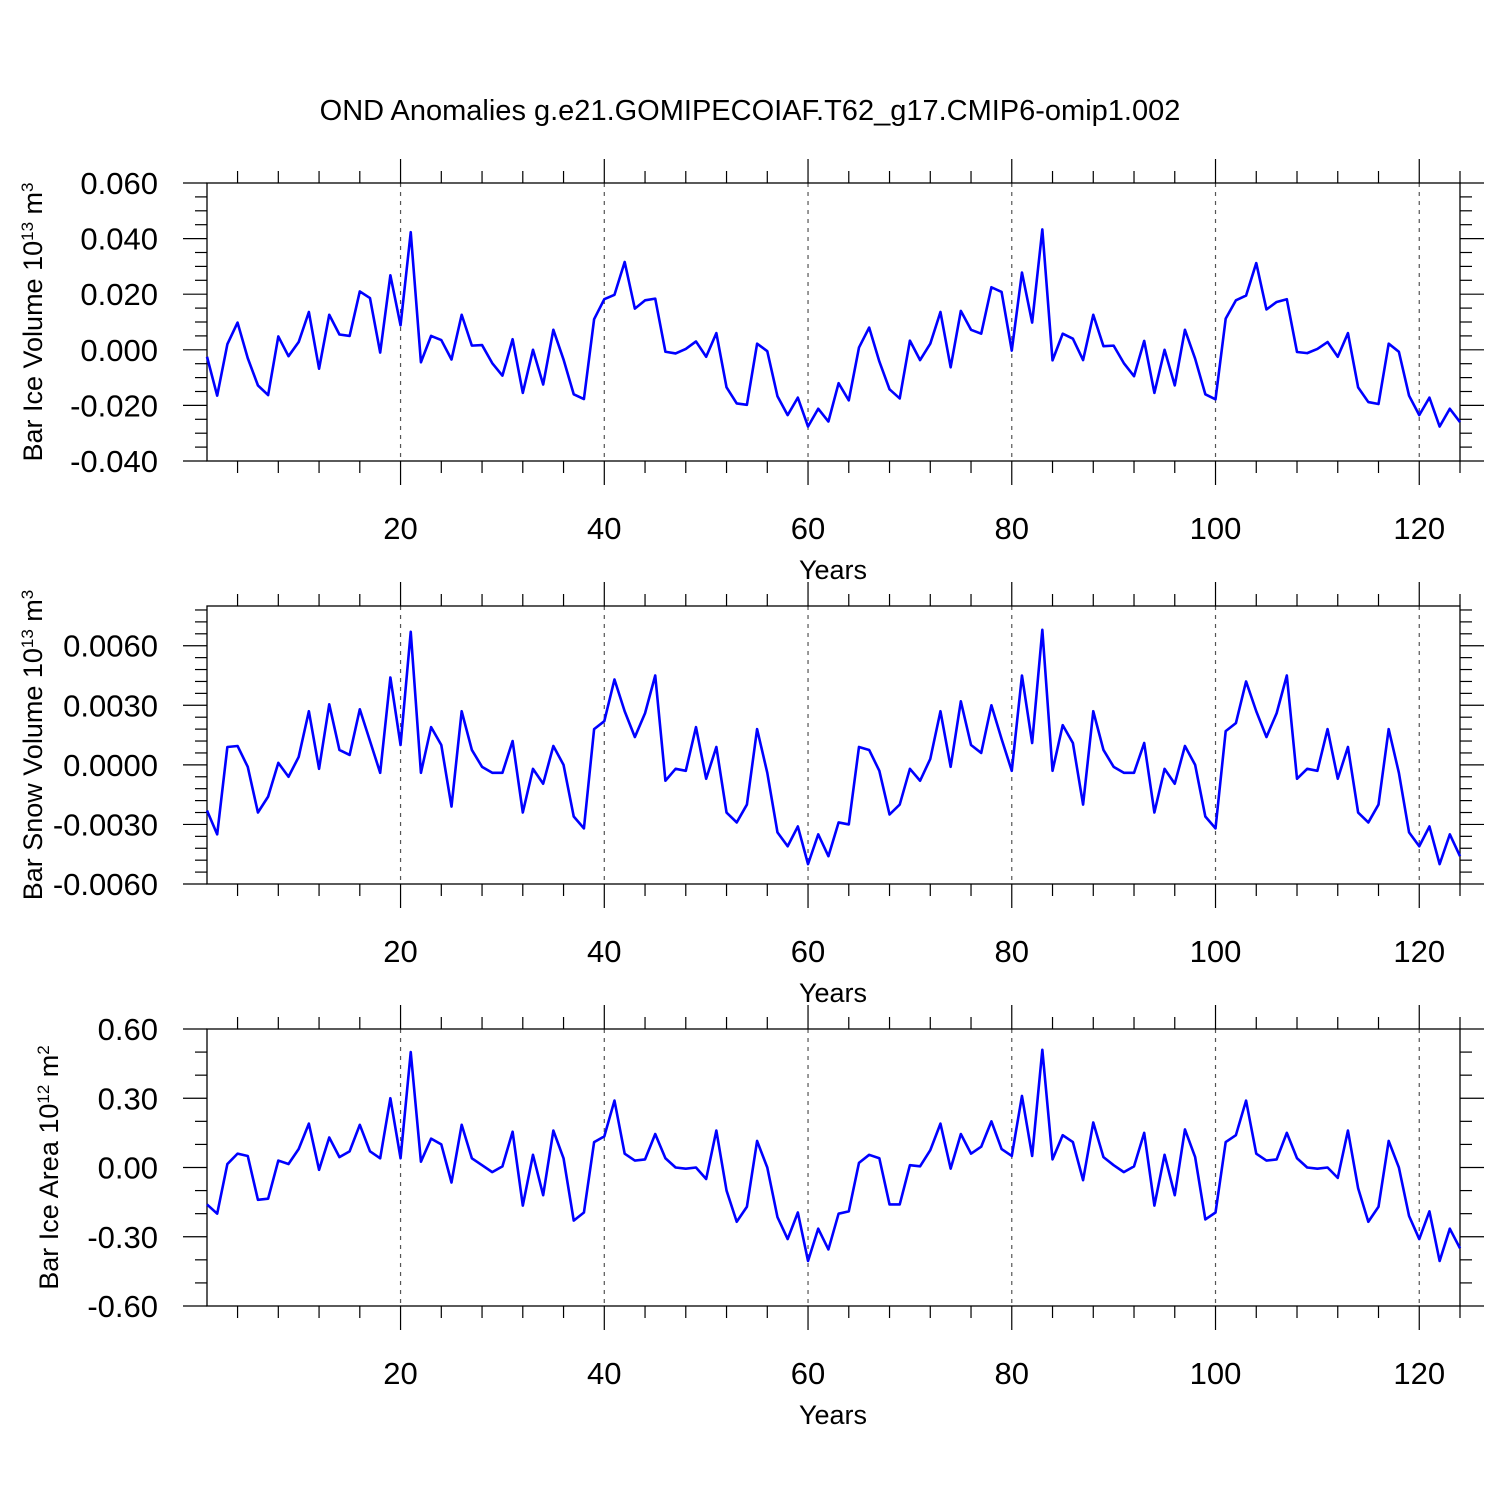 Image resolution: width=1500 pixels, height=1500 pixels. I want to click on y-tick-label: 0.0060, so click(110, 646).